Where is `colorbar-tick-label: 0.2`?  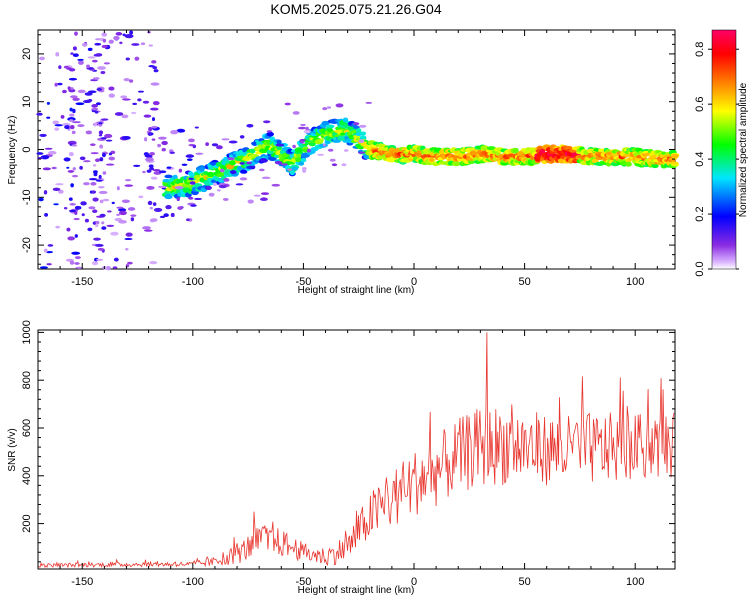
colorbar-tick-label: 0.2 is located at coordinates (700, 213).